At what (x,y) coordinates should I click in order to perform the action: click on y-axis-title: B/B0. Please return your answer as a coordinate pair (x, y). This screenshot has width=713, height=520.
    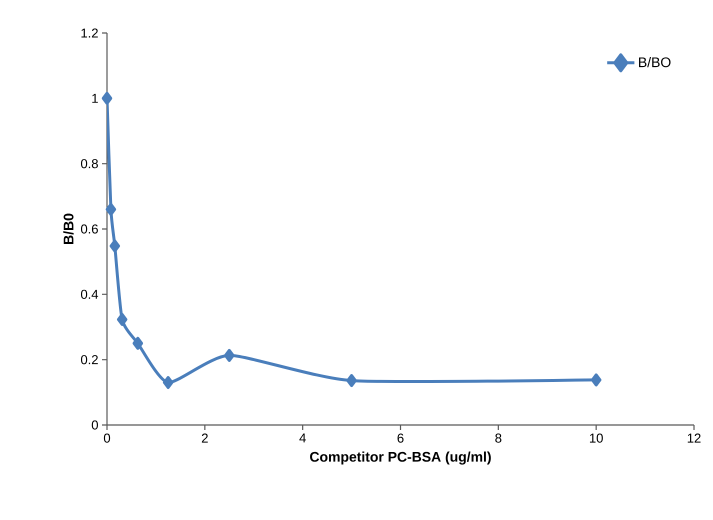
    Looking at the image, I should click on (68, 229).